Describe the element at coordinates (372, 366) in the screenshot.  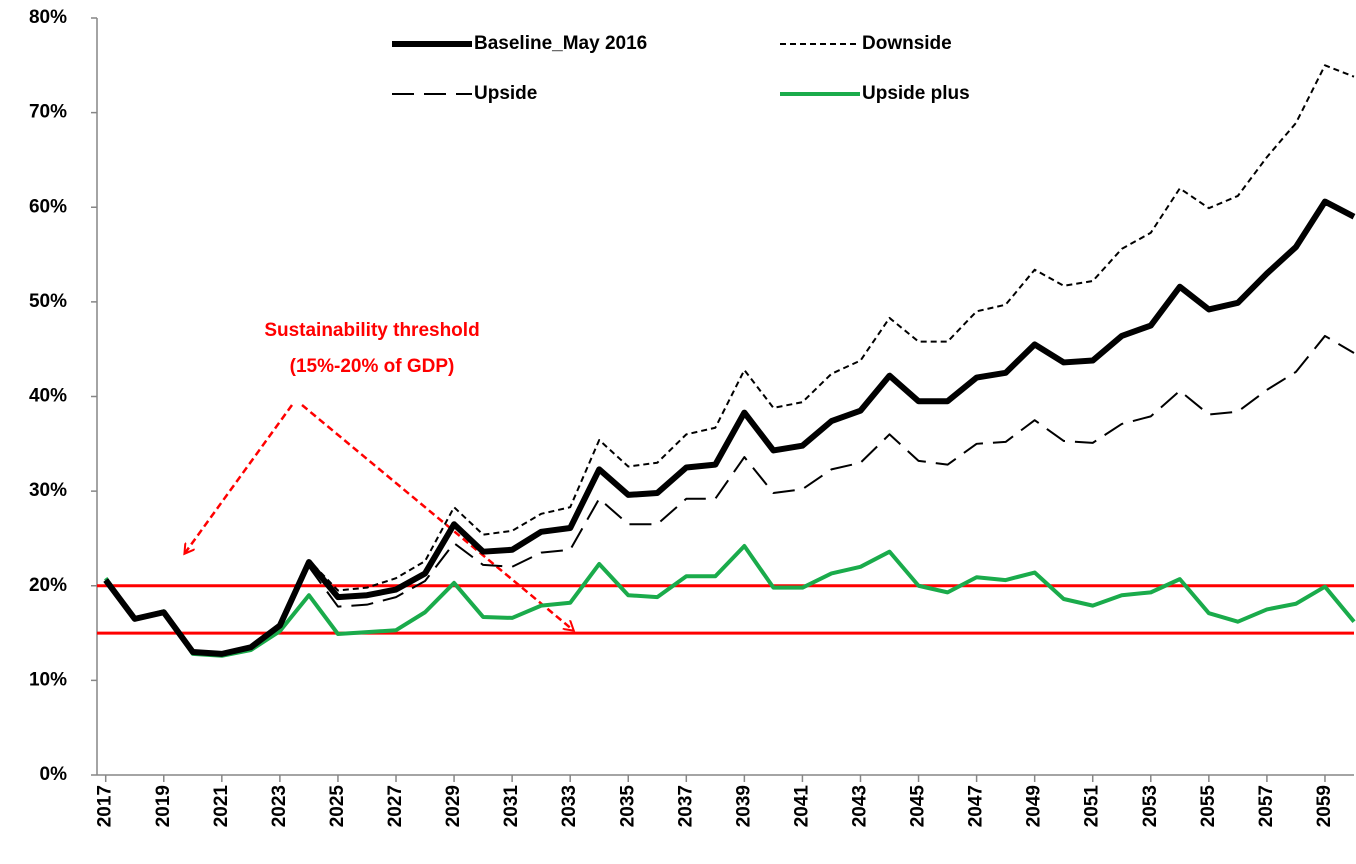
I see `annotation: (15%-20% of GDP)` at that location.